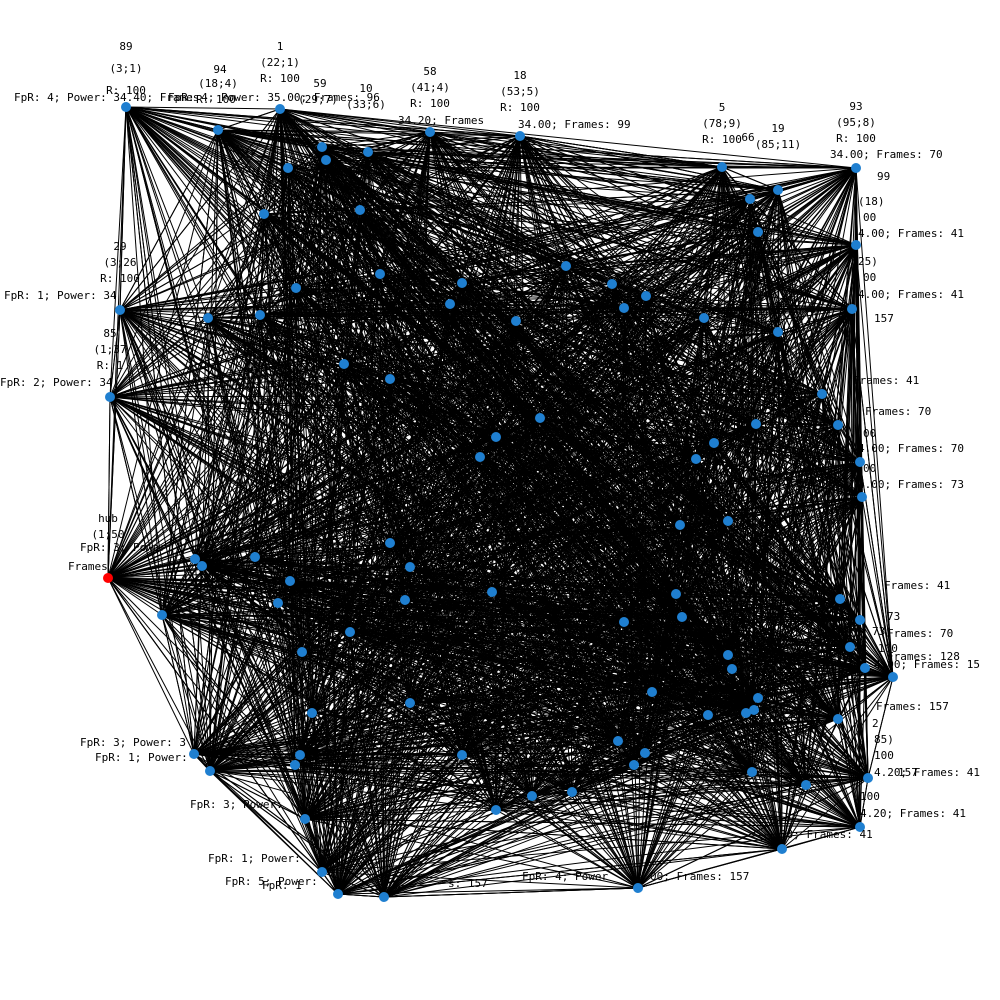 Image resolution: width=1000 pixels, height=1000 pixels. I want to click on hub-coord-label: (1;50, so click(107, 534).